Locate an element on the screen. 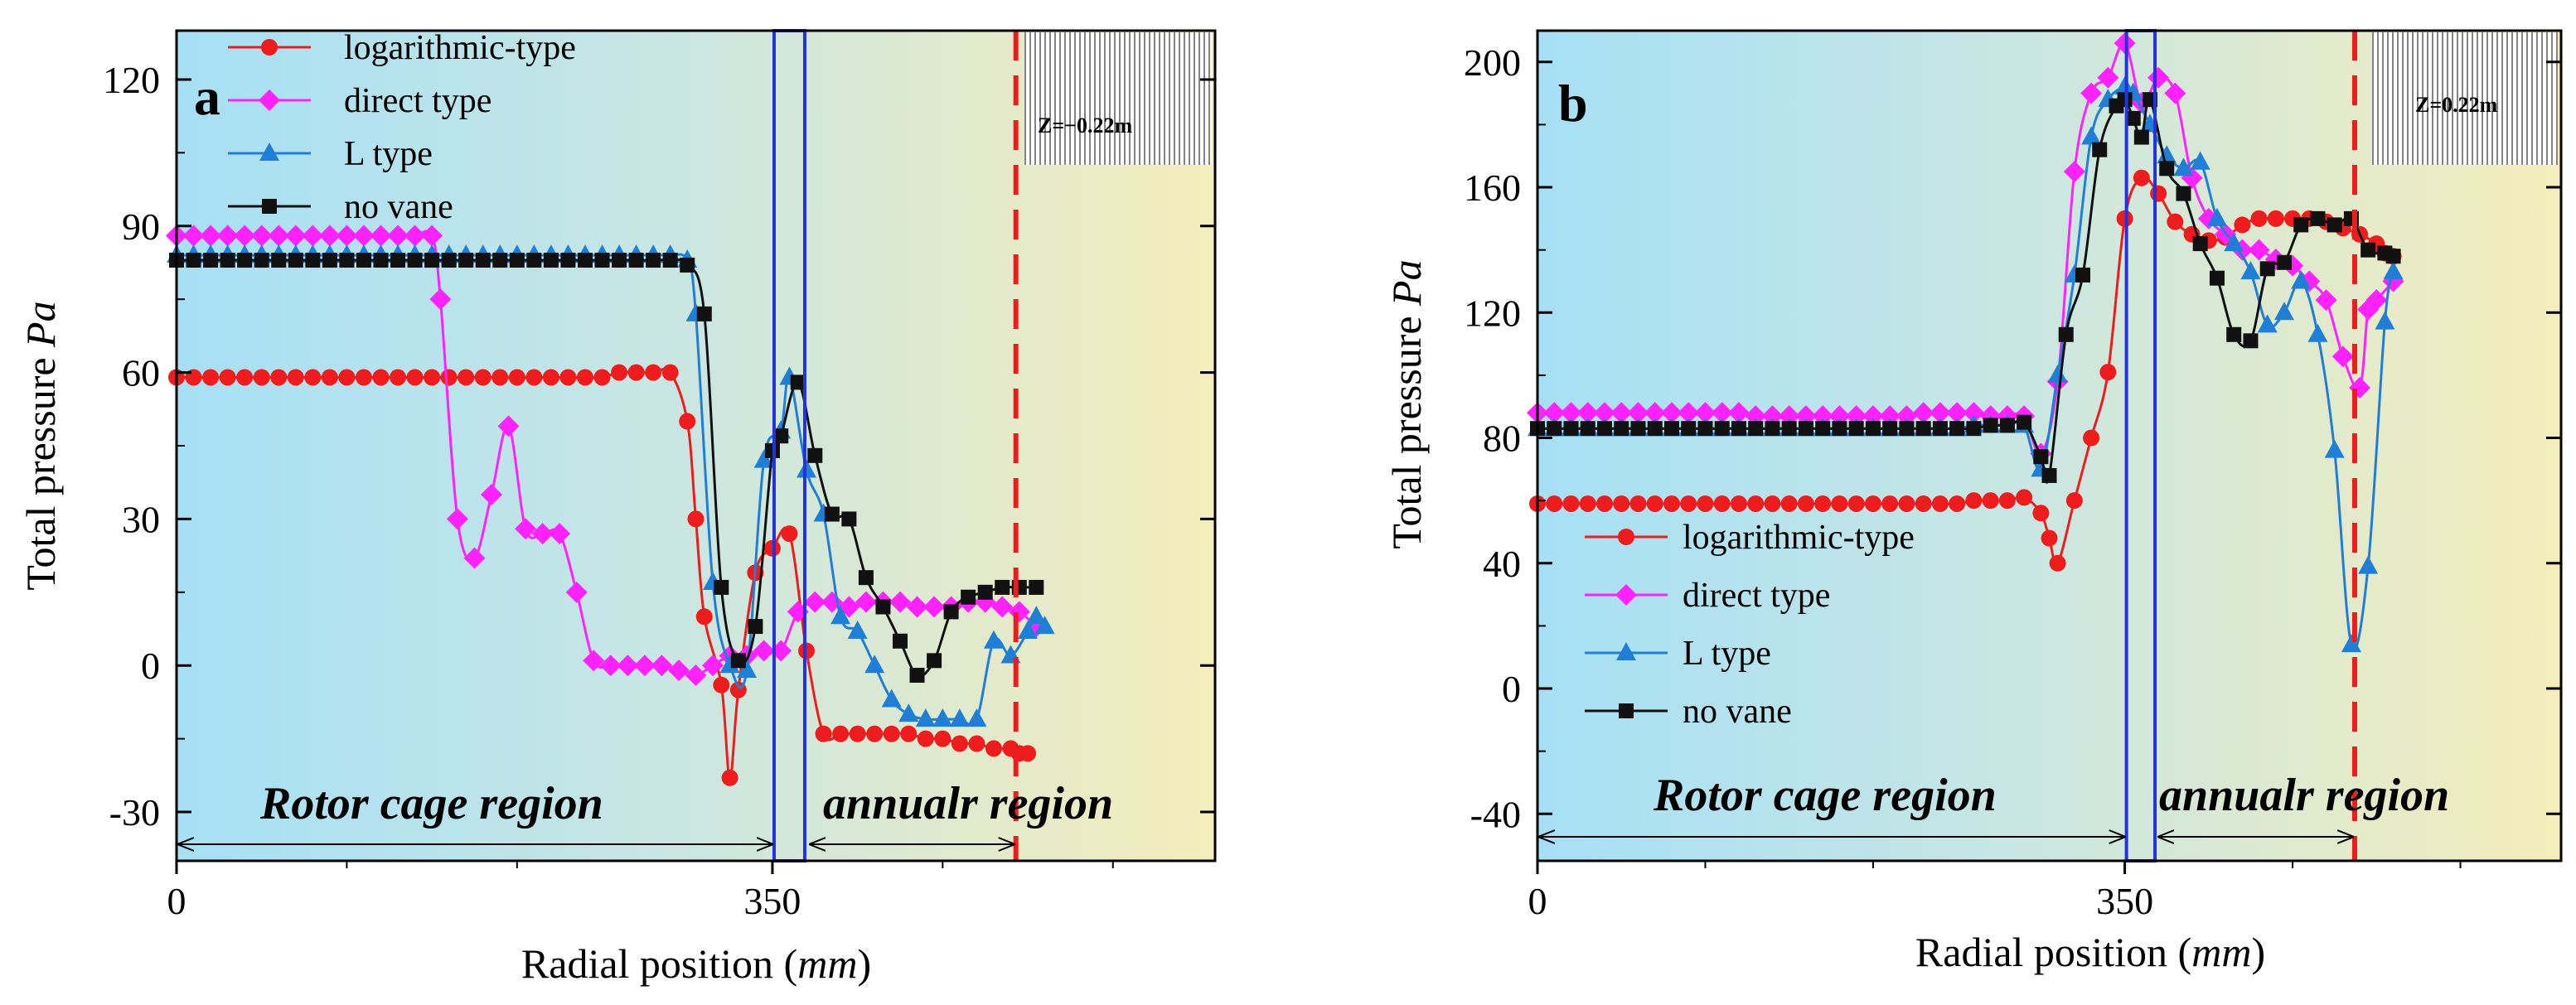  x-axis-label-unit: mm is located at coordinates (827, 963).